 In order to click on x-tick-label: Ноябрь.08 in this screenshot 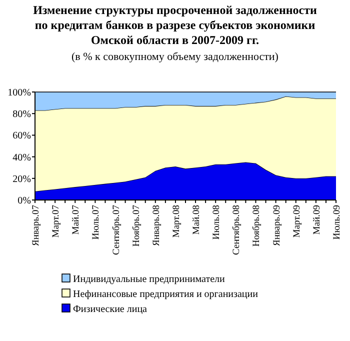, I will do `click(257, 225)`.